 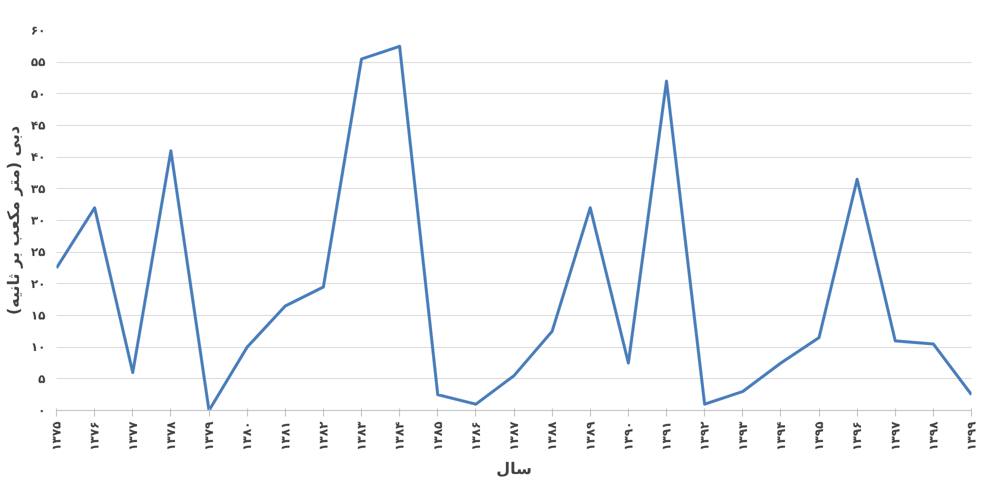 I want to click on y-tick-label: ۱۵, so click(x=38, y=315).